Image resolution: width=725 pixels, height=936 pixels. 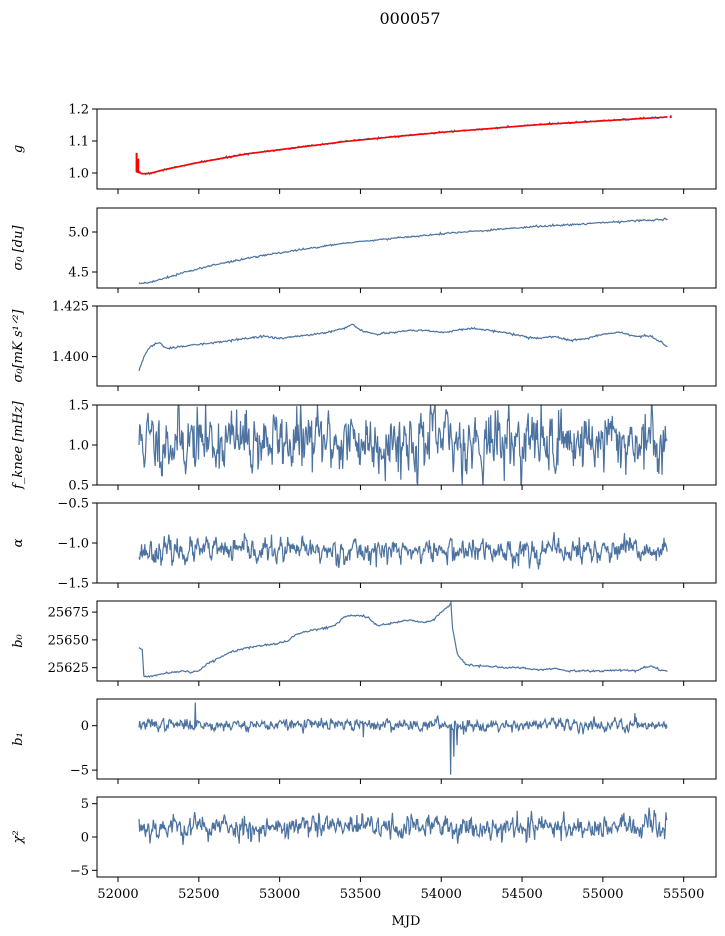 What do you see at coordinates (18, 542) in the screenshot?
I see `y-axis-label: α` at bounding box center [18, 542].